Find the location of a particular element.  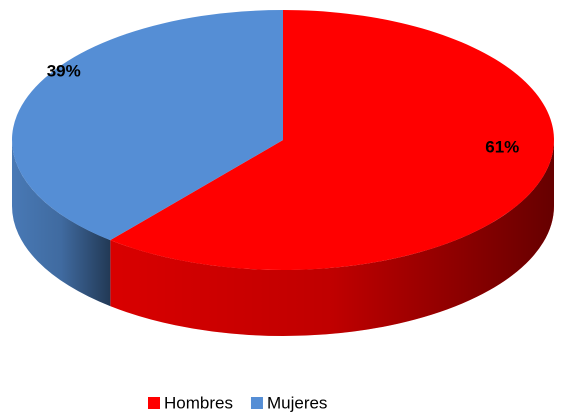

data-label: 61% is located at coordinates (502, 146).